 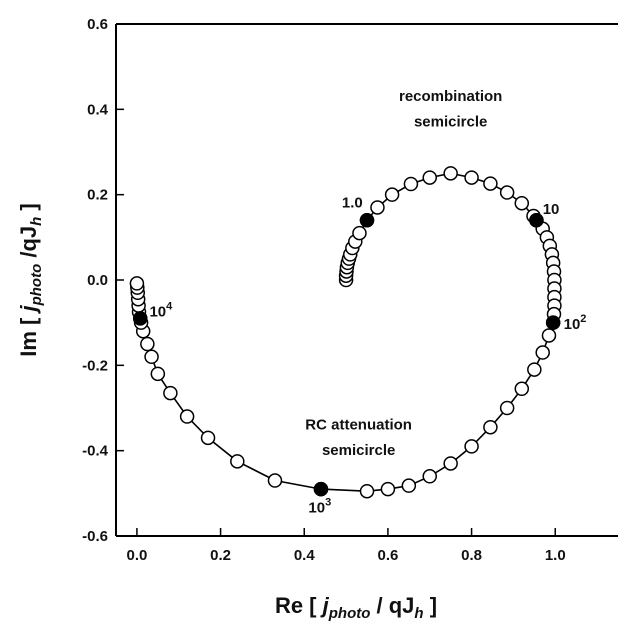 I want to click on frequency-label: 103, so click(x=319, y=507).